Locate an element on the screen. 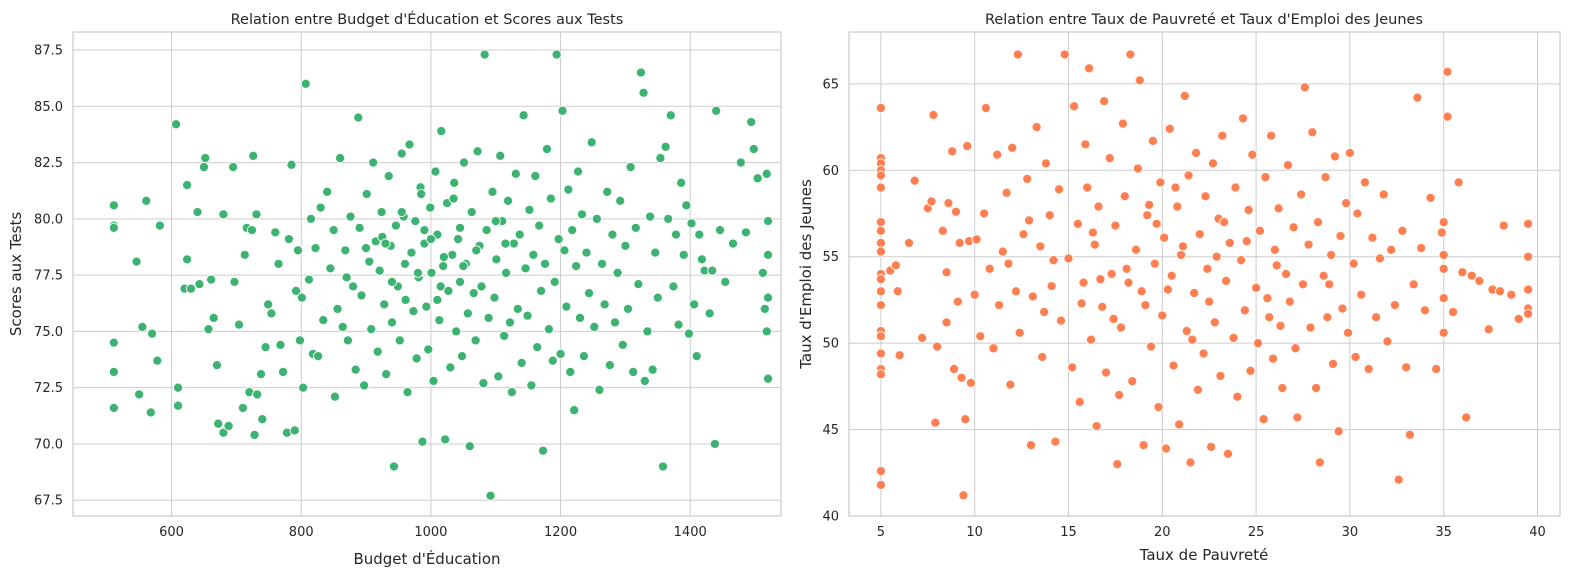 The width and height of the screenshot is (1583, 582). right-y-tick-label: 55 is located at coordinates (830, 257).